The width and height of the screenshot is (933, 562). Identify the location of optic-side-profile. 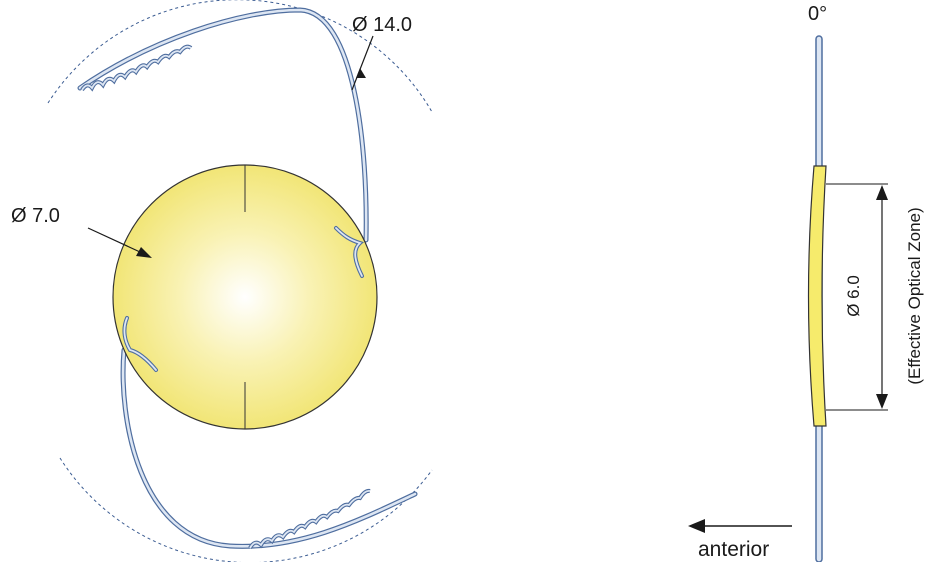
(817, 296).